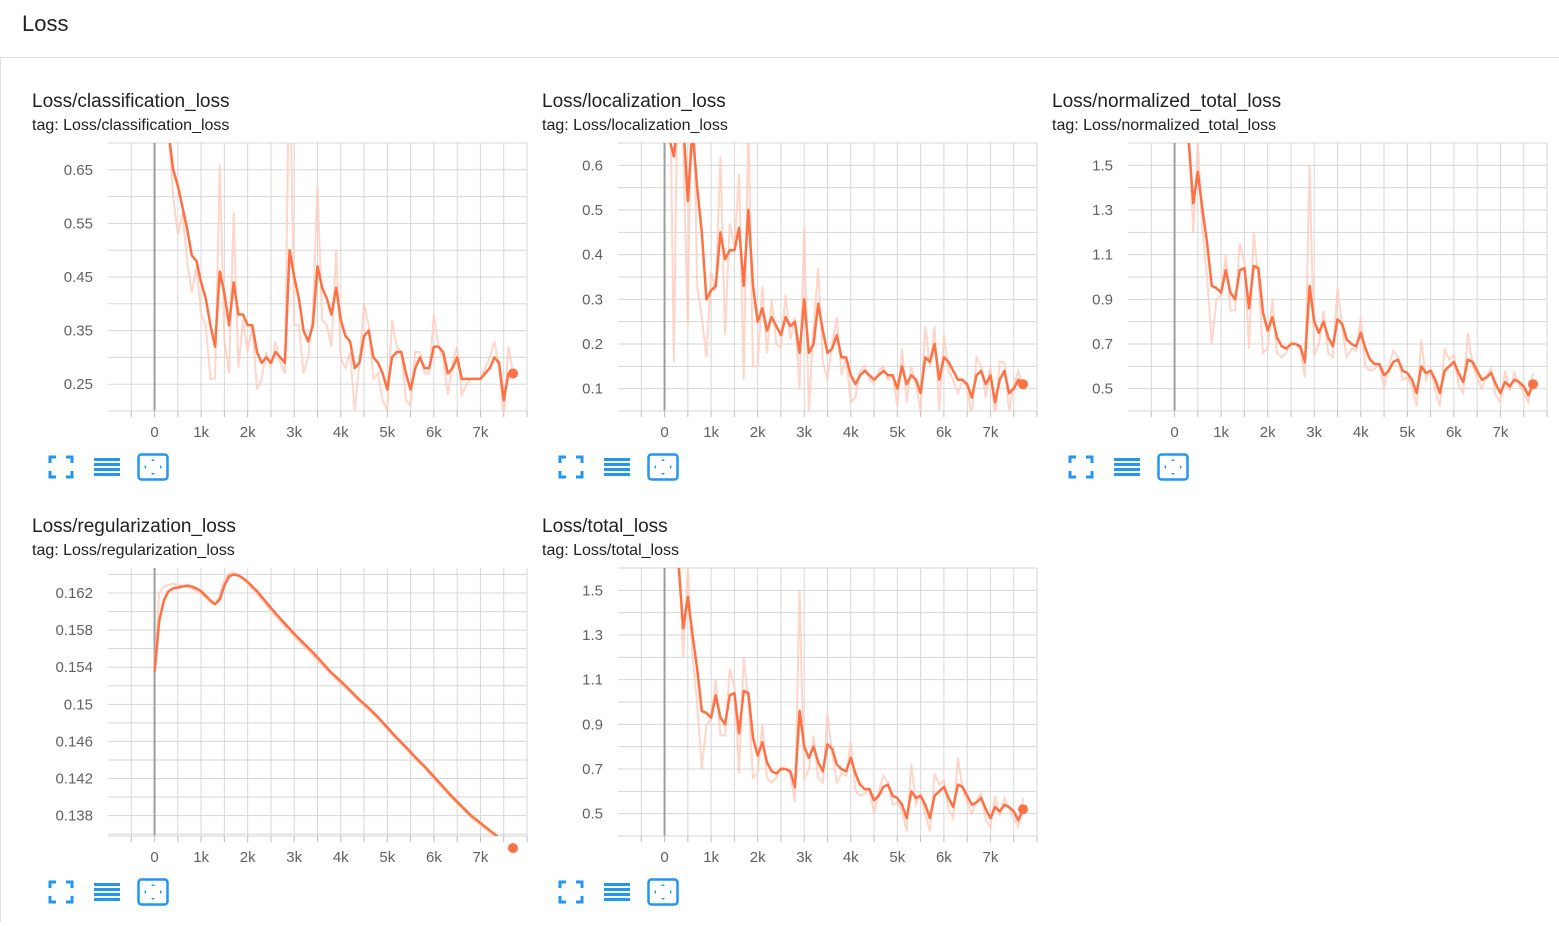 The width and height of the screenshot is (1559, 926). What do you see at coordinates (592, 635) in the screenshot?
I see `y-tick-label: 1.3` at bounding box center [592, 635].